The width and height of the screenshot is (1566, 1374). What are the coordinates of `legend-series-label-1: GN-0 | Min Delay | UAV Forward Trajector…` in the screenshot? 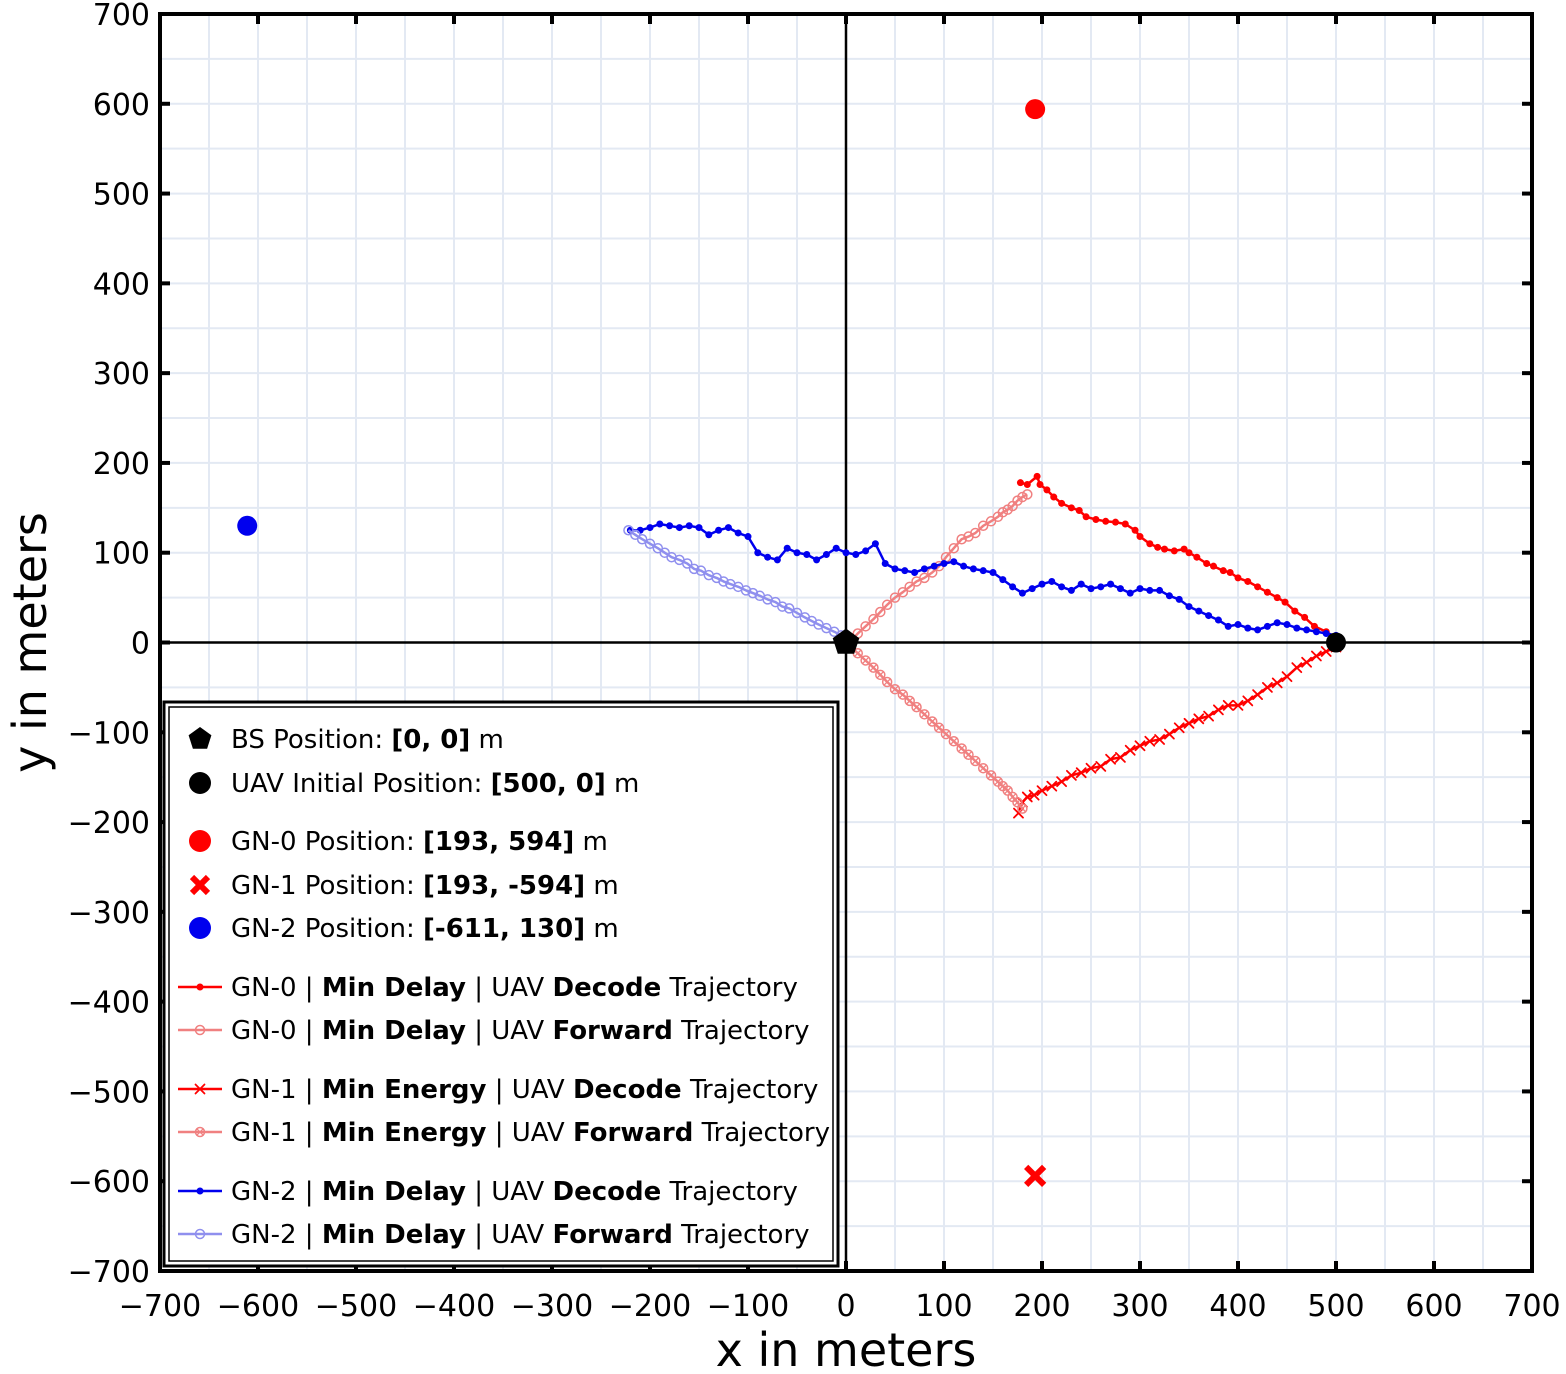 It's located at (520, 1031).